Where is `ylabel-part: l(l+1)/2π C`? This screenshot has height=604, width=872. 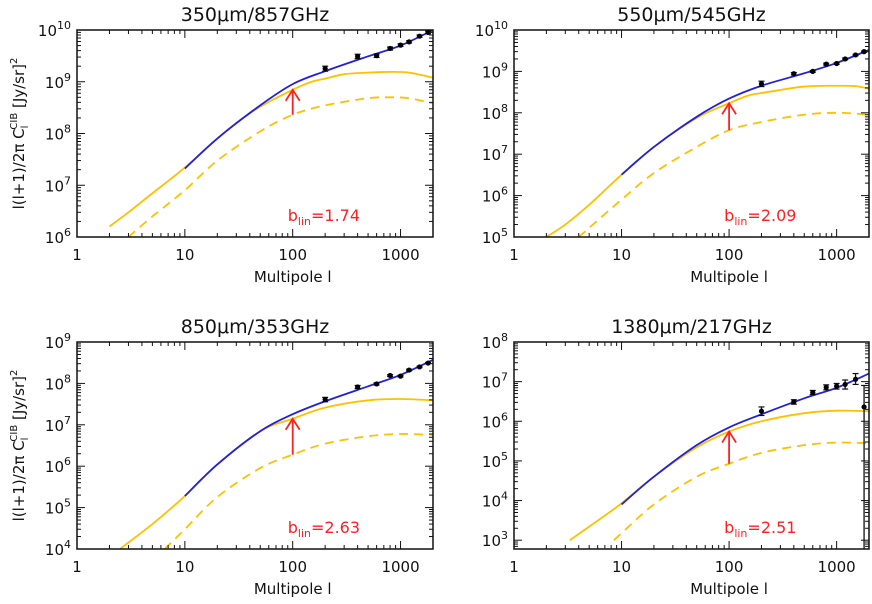
ylabel-part: l(l+1)/2π C is located at coordinates (19, 480).